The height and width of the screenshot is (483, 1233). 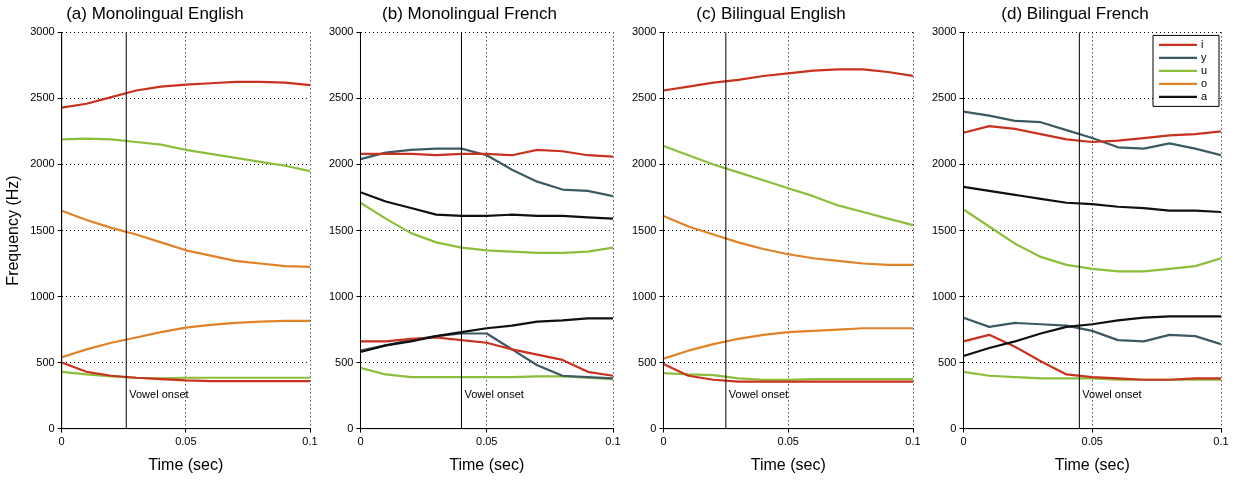 What do you see at coordinates (155, 13) in the screenshot?
I see `chart-title: (a) Monolingual English` at bounding box center [155, 13].